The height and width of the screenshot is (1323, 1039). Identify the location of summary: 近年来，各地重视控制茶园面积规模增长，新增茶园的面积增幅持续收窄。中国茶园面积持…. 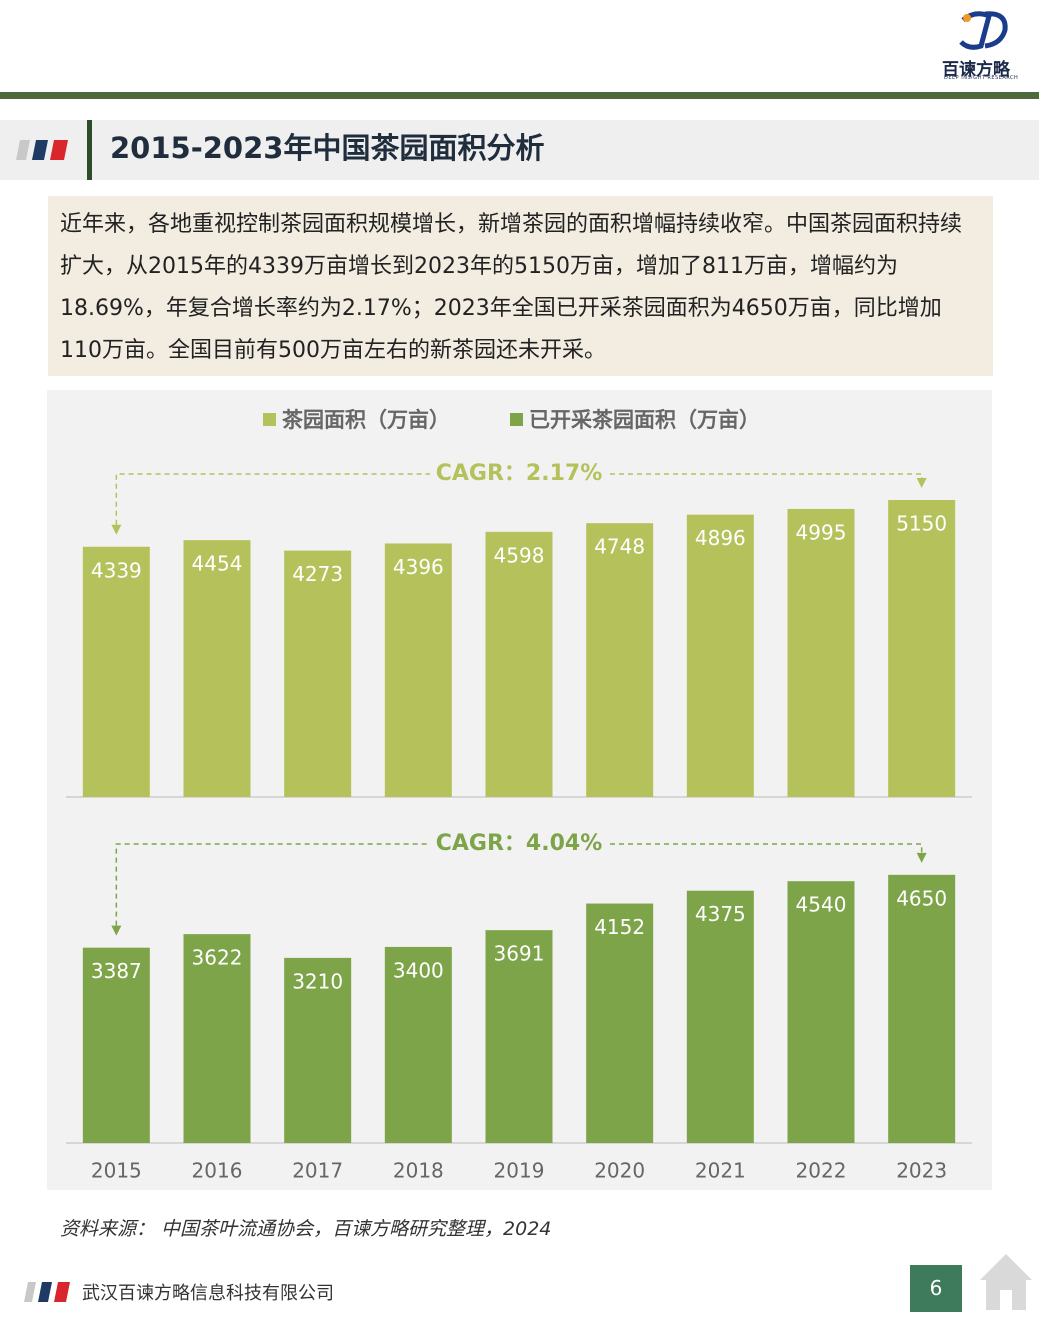
(520, 286).